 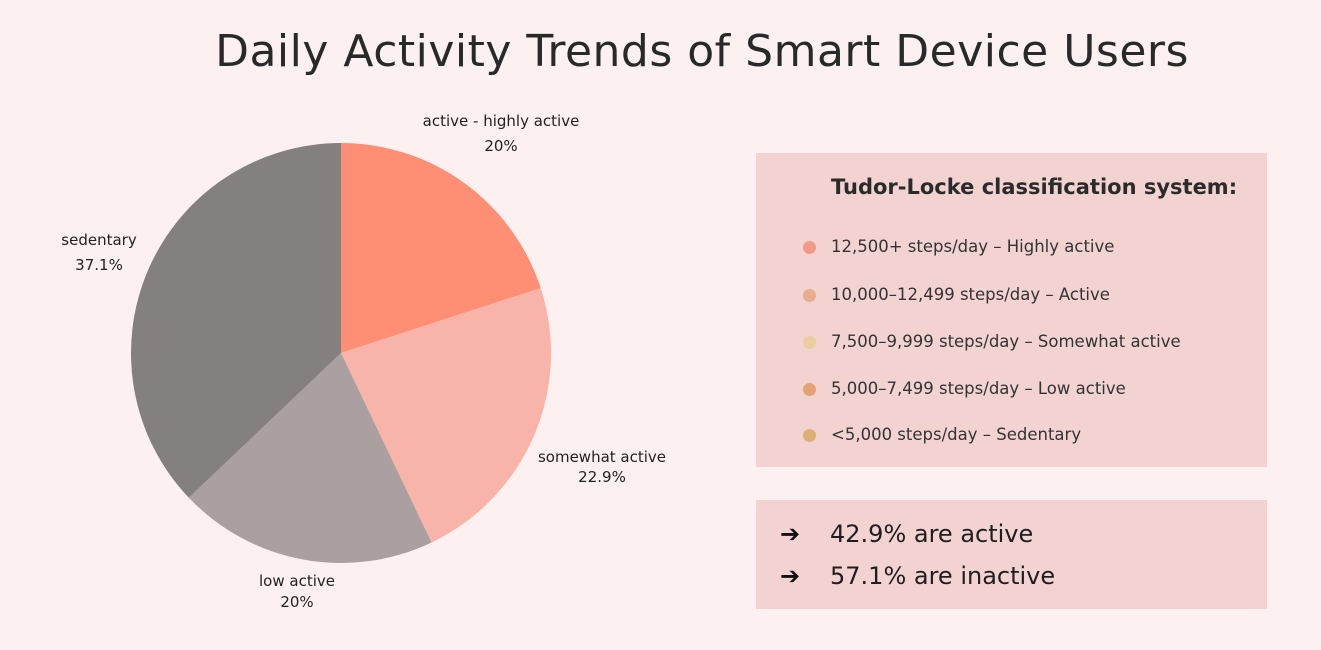 What do you see at coordinates (441, 248) in the screenshot?
I see `pie-slice-active-highly-active` at bounding box center [441, 248].